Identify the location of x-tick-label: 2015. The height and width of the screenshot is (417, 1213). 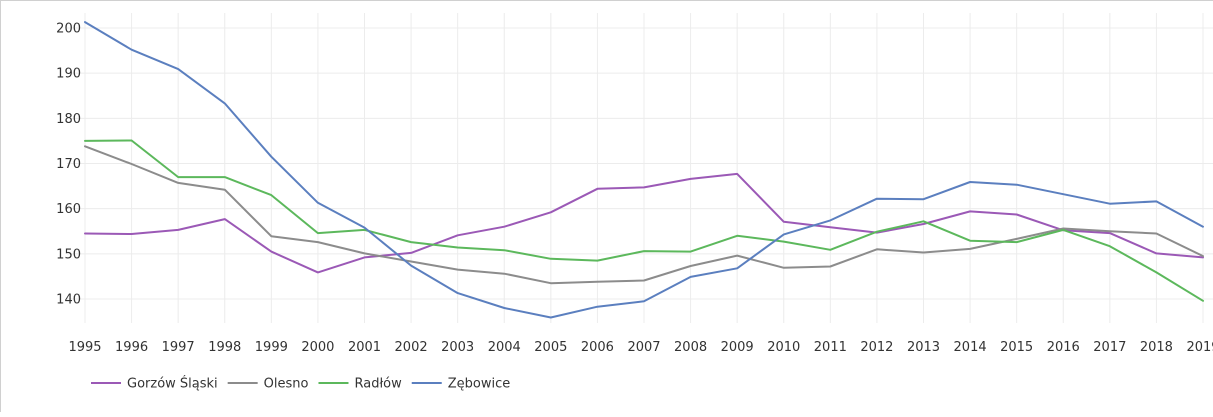
(1016, 347).